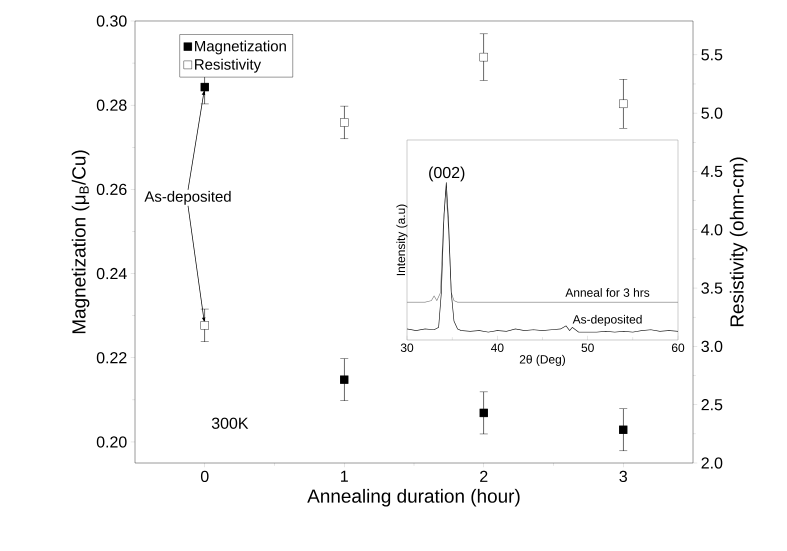  What do you see at coordinates (497, 348) in the screenshot?
I see `x-tick-label: 40` at bounding box center [497, 348].